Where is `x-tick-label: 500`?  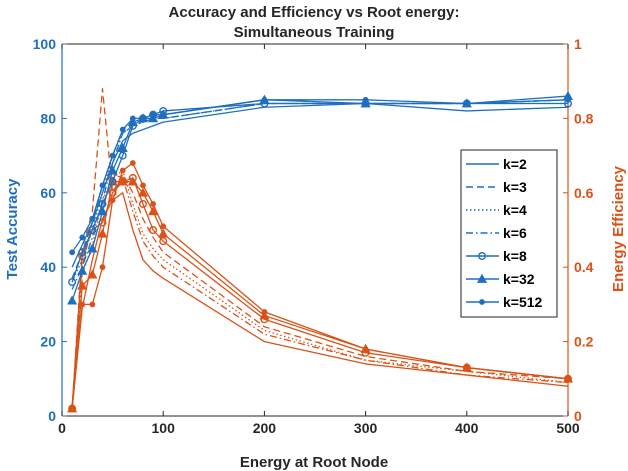 x-tick-label: 500 is located at coordinates (568, 428).